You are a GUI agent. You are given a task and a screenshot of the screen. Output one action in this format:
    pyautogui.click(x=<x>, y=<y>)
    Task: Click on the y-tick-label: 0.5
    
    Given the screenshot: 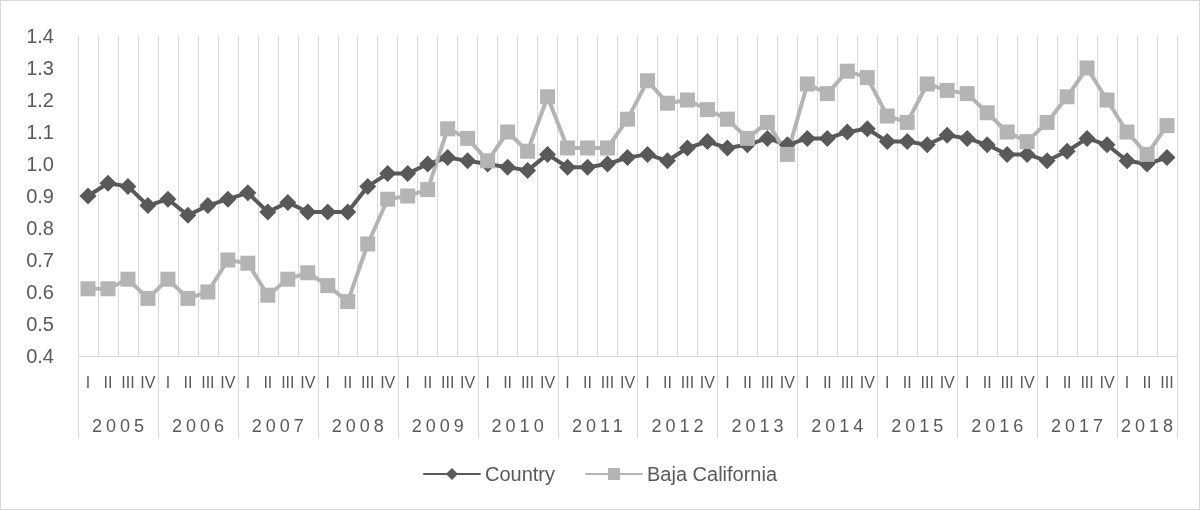 What is the action you would take?
    pyautogui.click(x=40, y=324)
    